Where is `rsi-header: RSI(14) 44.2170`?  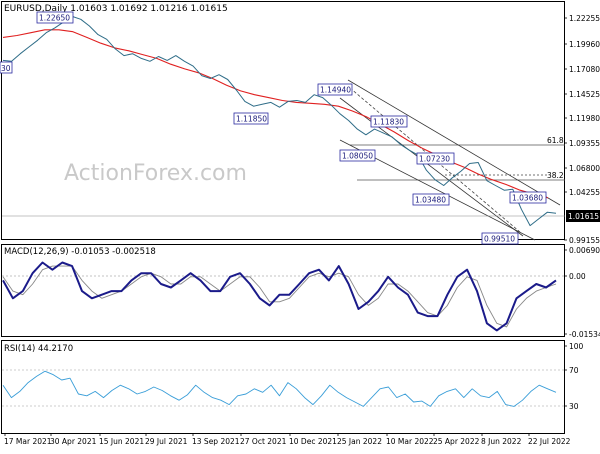
rsi-header: RSI(14) 44.2170 is located at coordinates (38, 349).